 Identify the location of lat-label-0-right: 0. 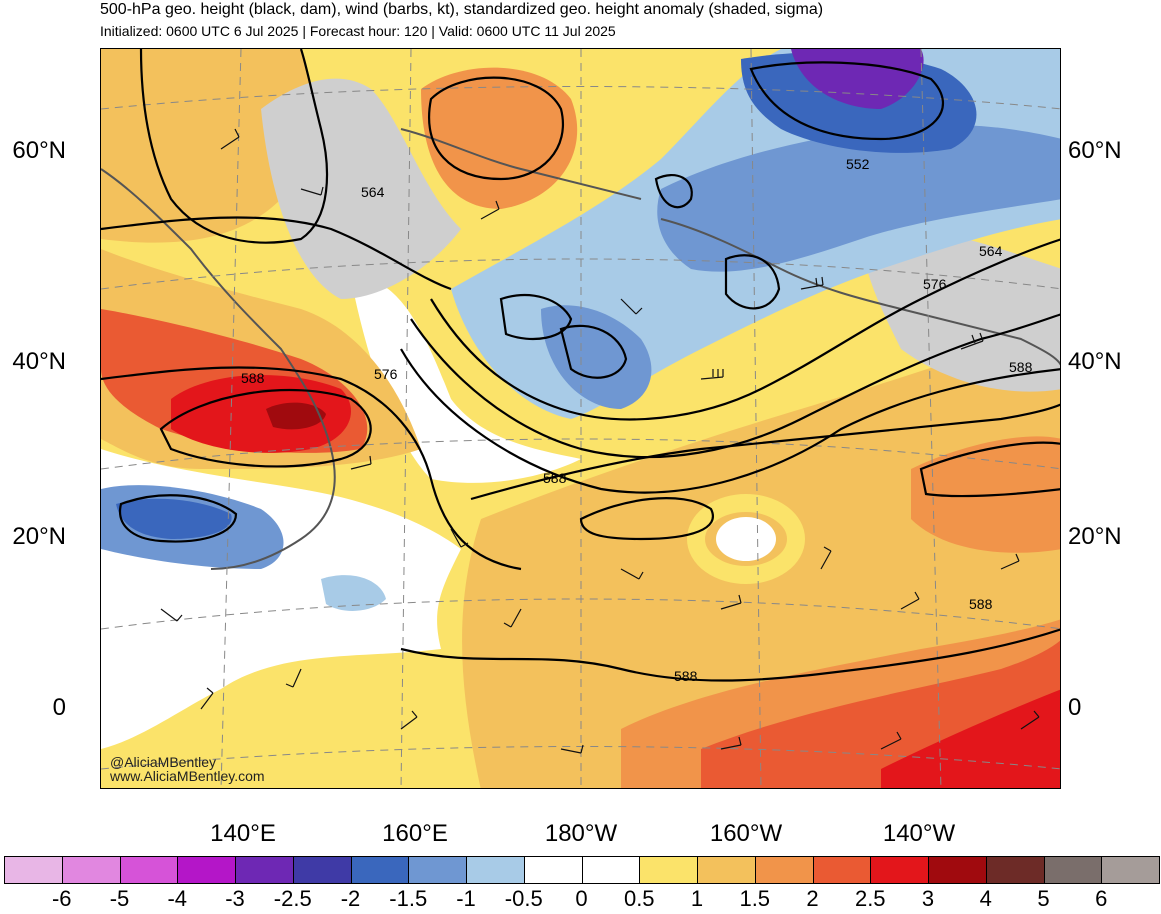
(1075, 707).